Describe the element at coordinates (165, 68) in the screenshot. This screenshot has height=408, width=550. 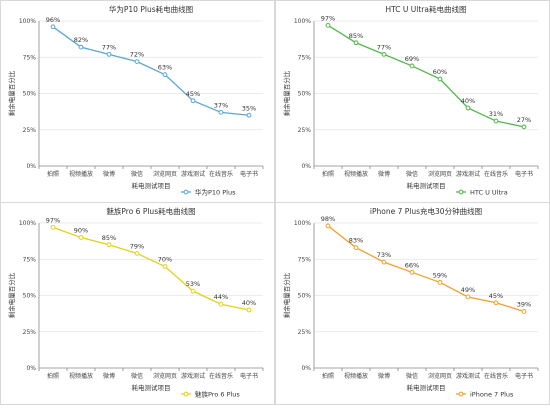
I see `data-label: 63%` at that location.